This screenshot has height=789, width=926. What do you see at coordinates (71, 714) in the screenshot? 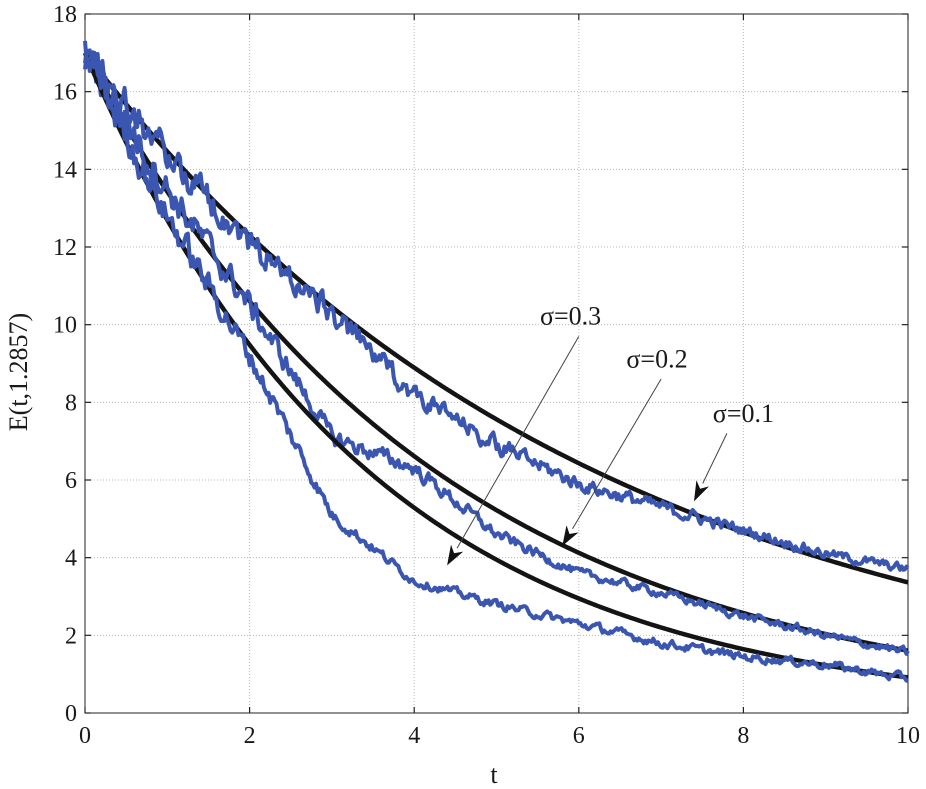
I see `y-tick-label: 0` at bounding box center [71, 714].